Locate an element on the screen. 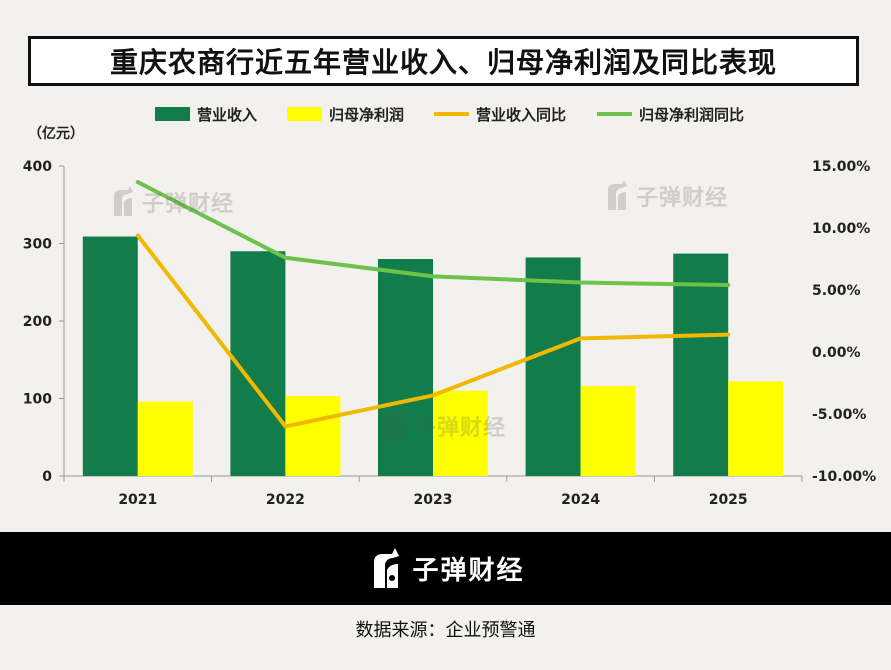 This screenshot has height=670, width=891. y-left-unit-label: （亿元） is located at coordinates (56, 133).